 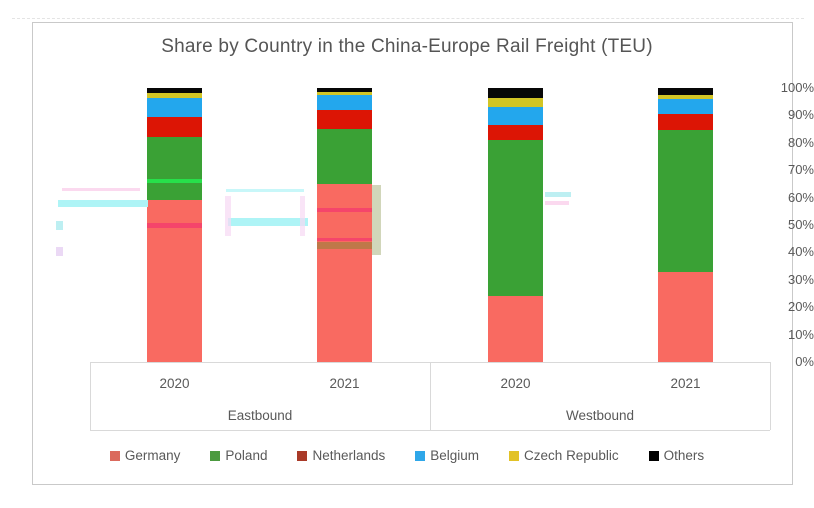 I want to click on legend-label: Poland, so click(x=246, y=455).